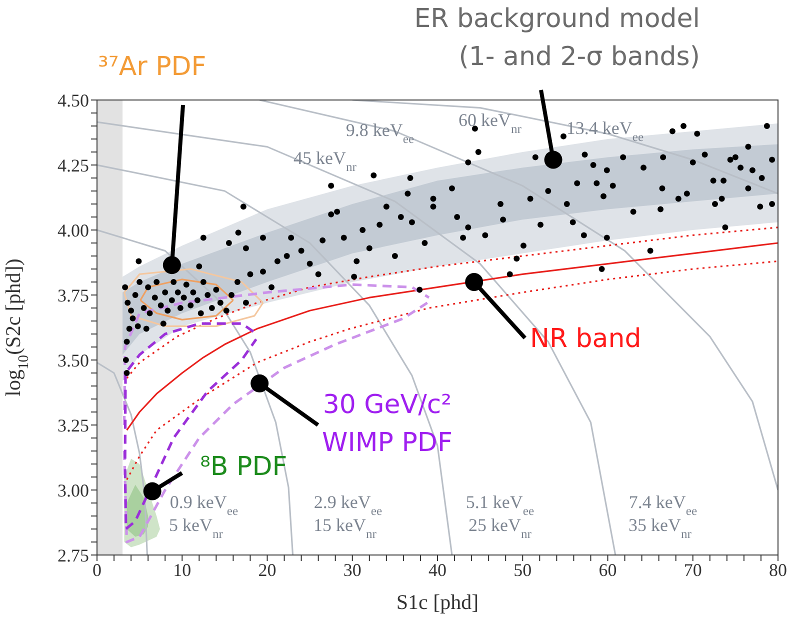 The height and width of the screenshot is (617, 796). What do you see at coordinates (660, 528) in the screenshot?
I see `annotation: 35 keV$_{nr}$` at bounding box center [660, 528].